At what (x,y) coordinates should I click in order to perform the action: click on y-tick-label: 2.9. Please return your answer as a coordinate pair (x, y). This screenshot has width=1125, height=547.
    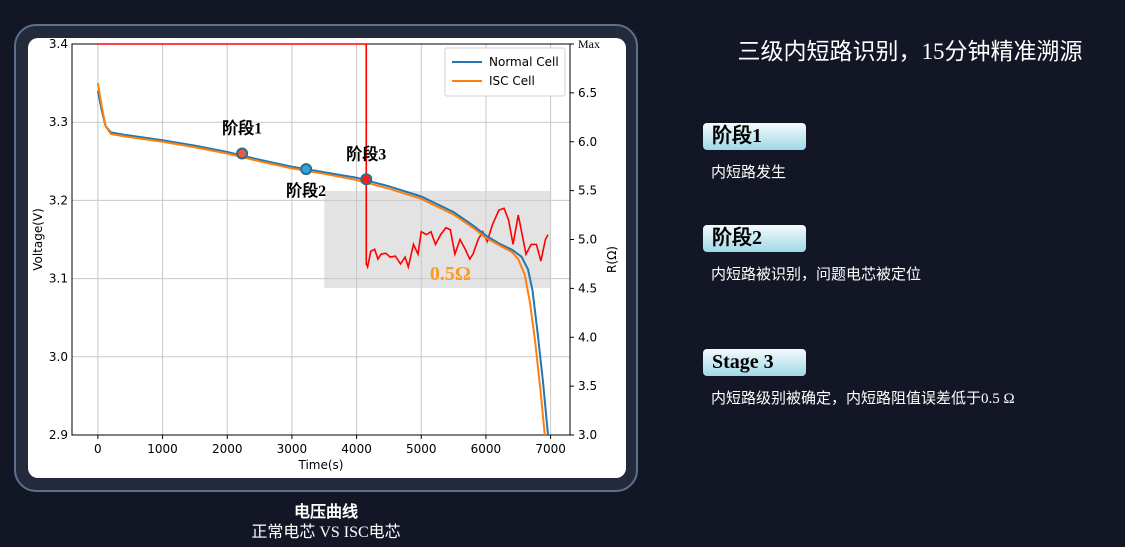
    Looking at the image, I should click on (58, 435).